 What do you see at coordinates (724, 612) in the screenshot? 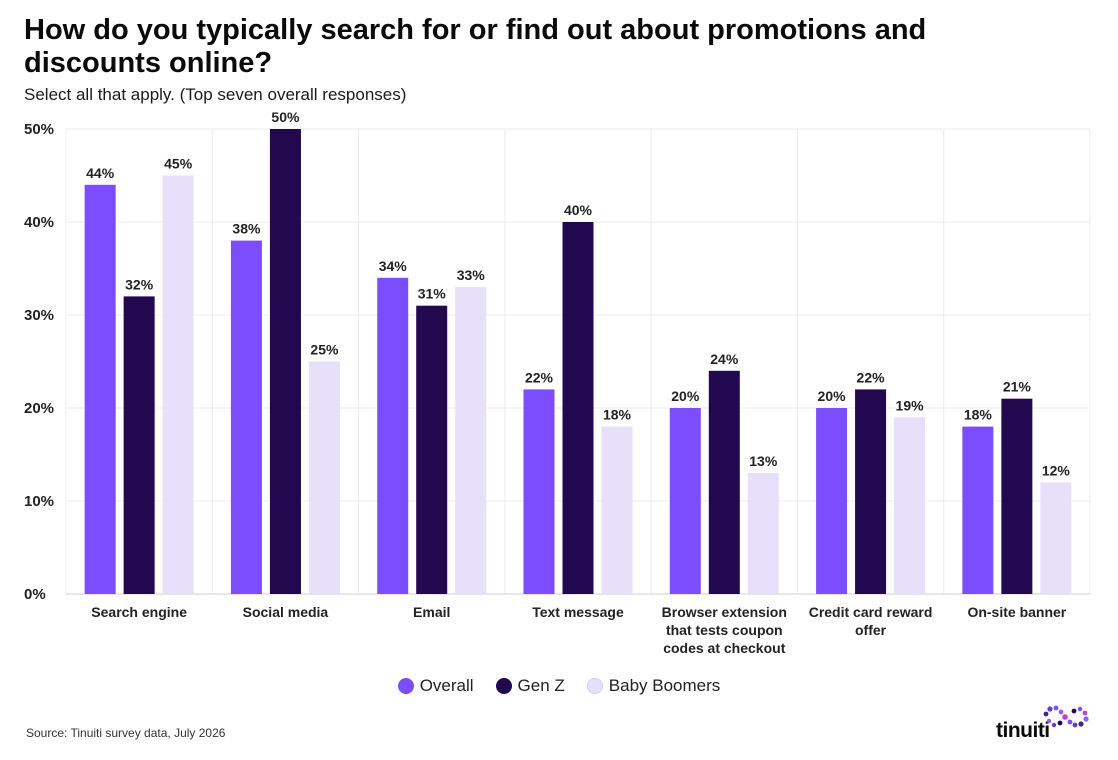
I see `x-category-label-line: Browser extension` at bounding box center [724, 612].